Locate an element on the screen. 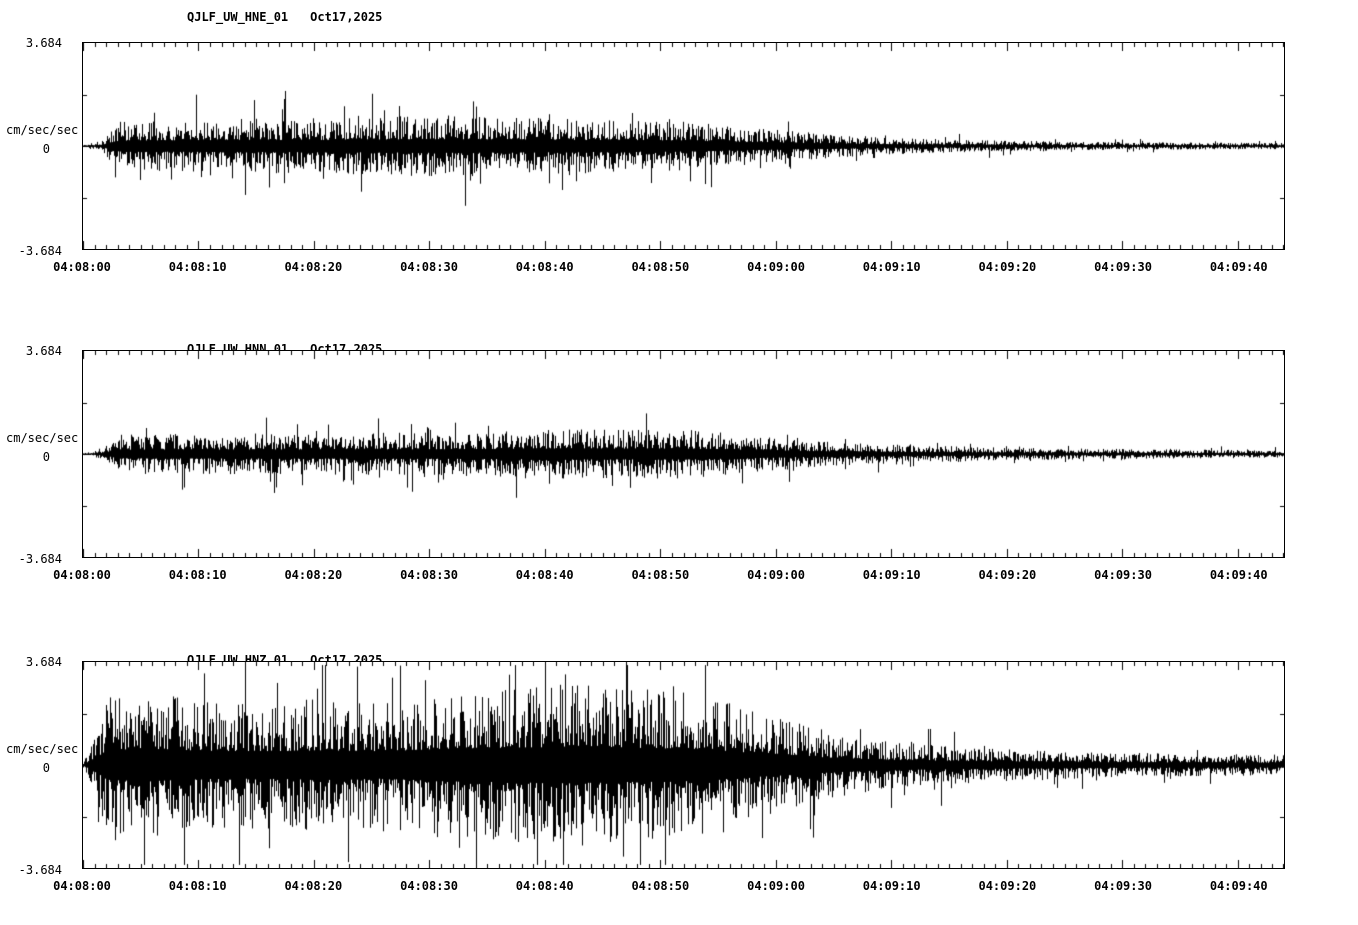 The width and height of the screenshot is (1358, 925). trace-title: QJLF_UW_HNE_01 Oct17,2025 is located at coordinates (284, 17).